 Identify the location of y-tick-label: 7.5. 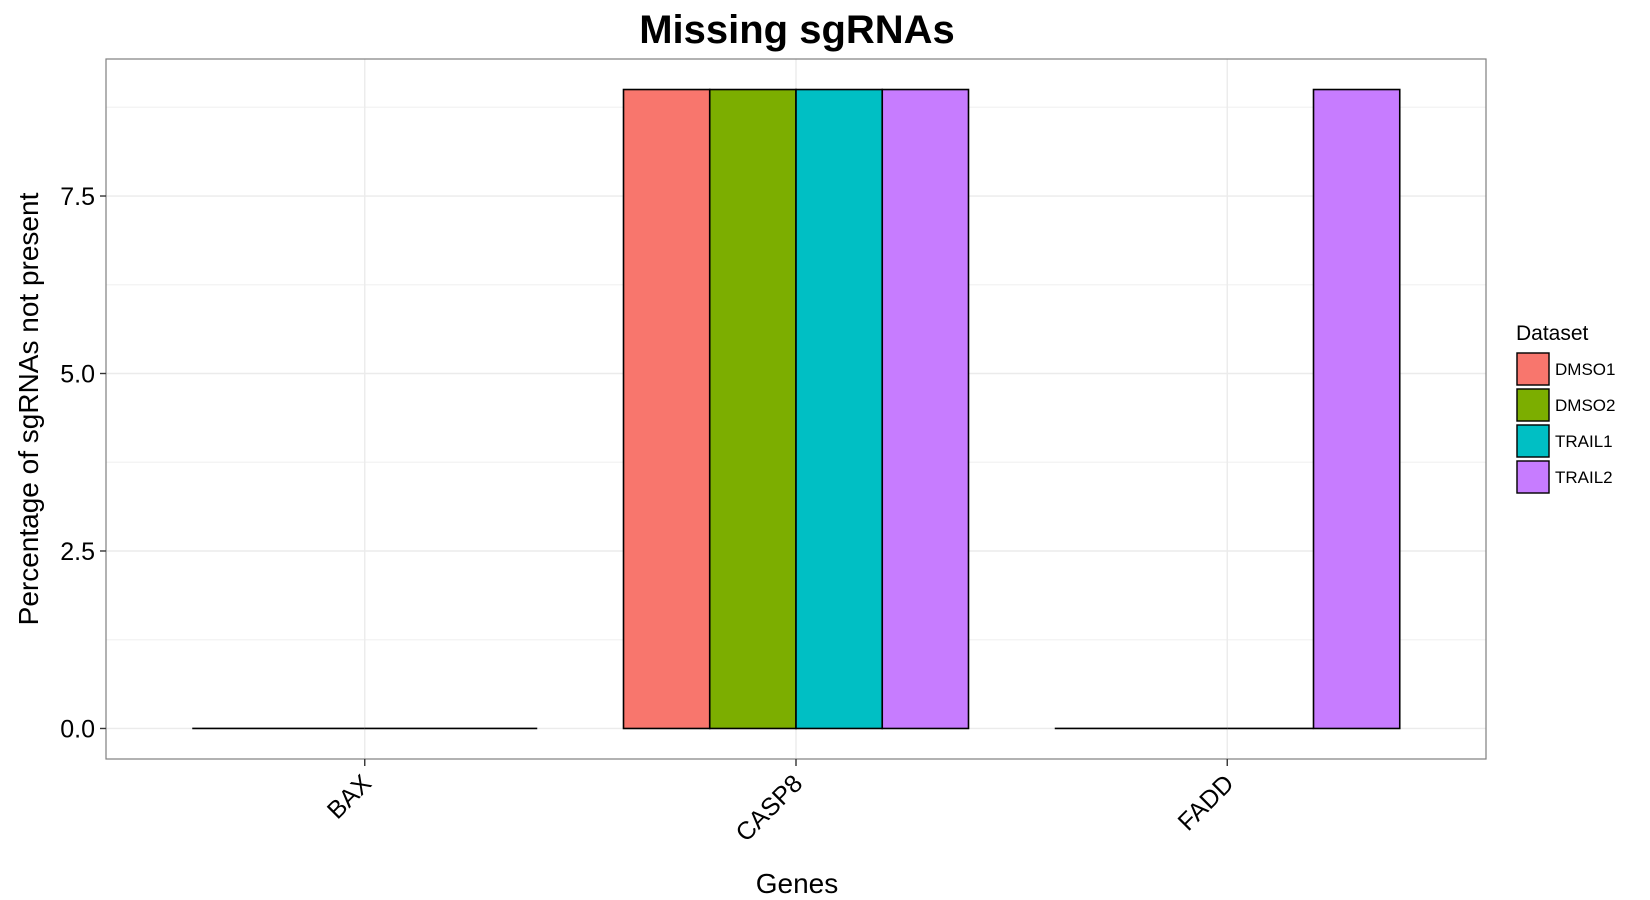
(77, 197).